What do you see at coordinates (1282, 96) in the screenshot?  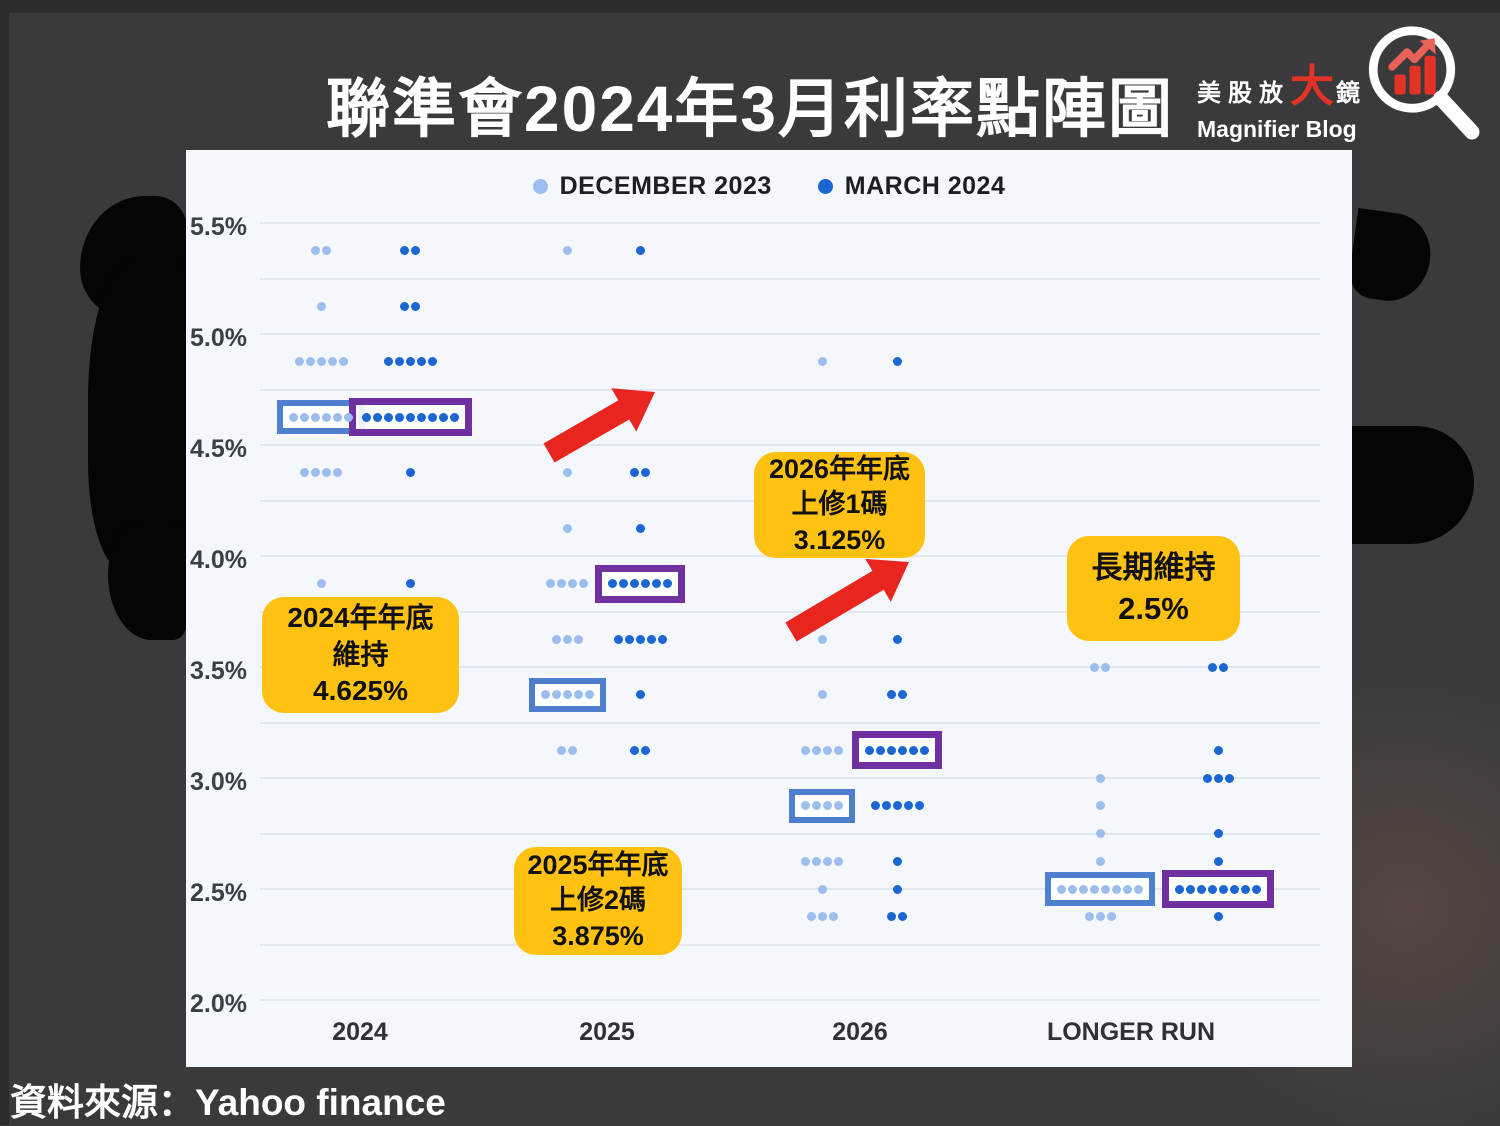 I see `logo-text: 美股放大鏡 Magnifier Blog` at bounding box center [1282, 96].